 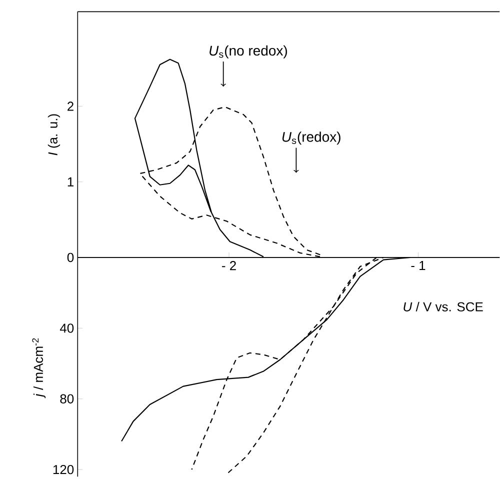 I want to click on y-tick-label: 0, so click(x=70, y=257).